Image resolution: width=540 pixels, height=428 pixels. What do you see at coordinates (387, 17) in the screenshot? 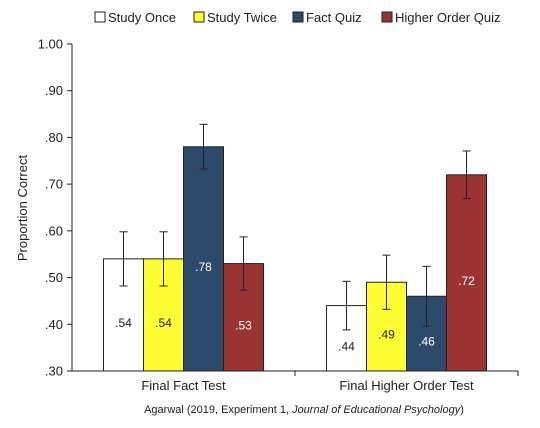
I see `legend-swatch-higher-order-quiz` at bounding box center [387, 17].